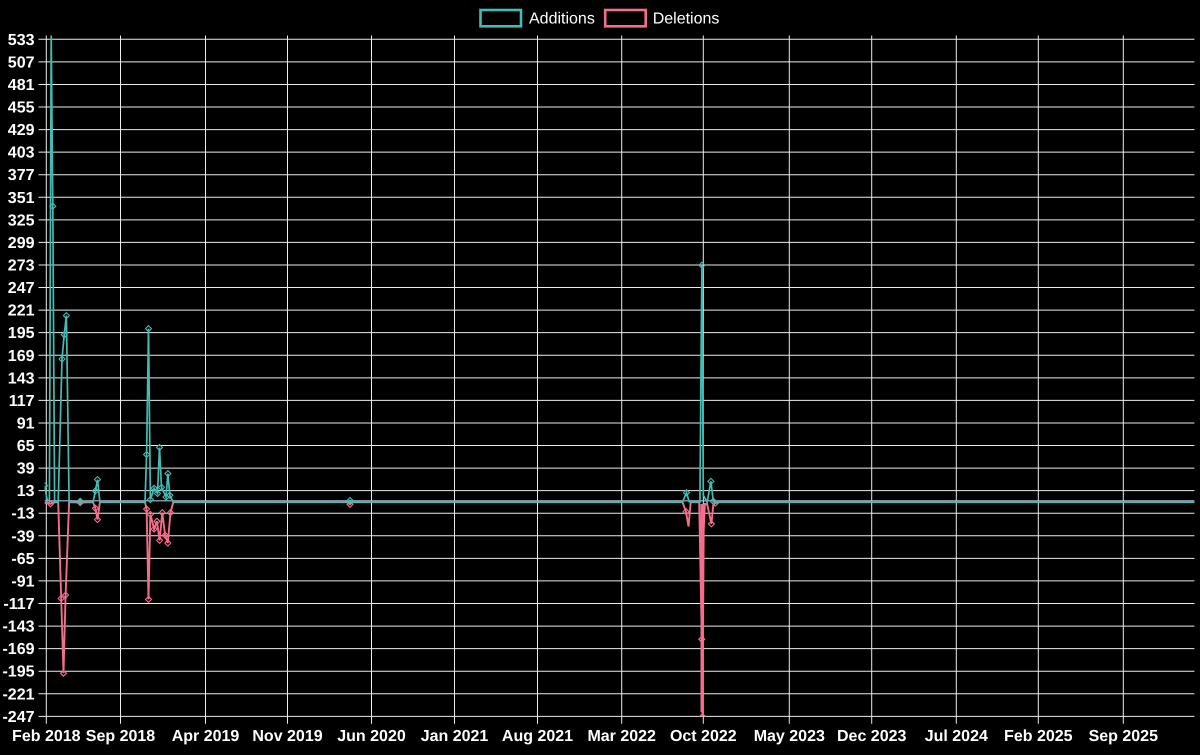 This screenshot has height=755, width=1200. Describe the element at coordinates (956, 736) in the screenshot. I see `svg-text: Jul 2024` at that location.